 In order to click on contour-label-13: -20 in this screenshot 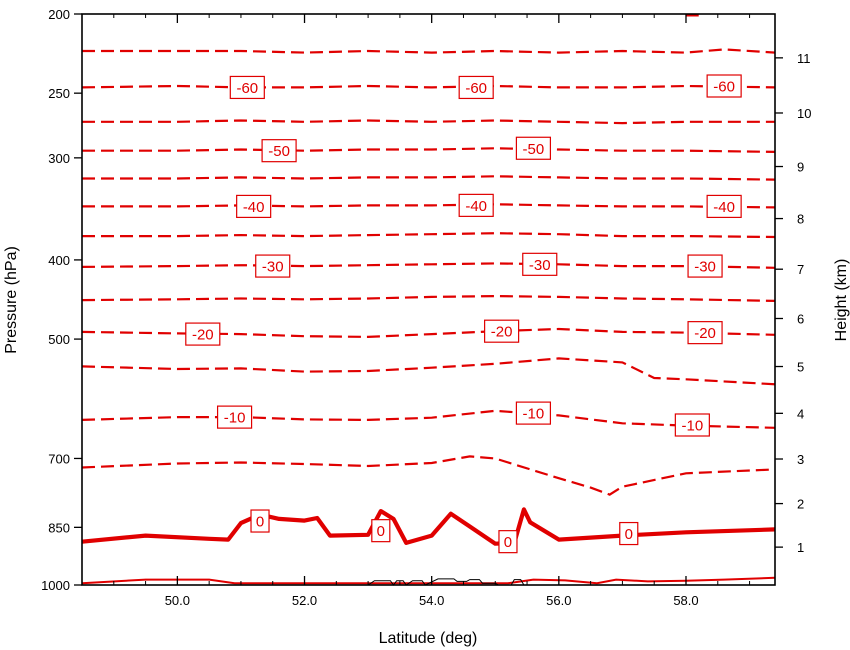, I will do `click(705, 333)`.